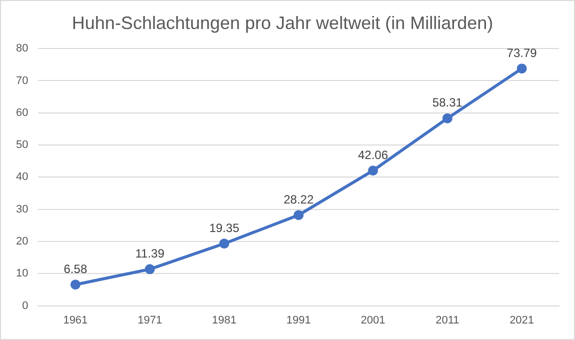 Image resolution: width=575 pixels, height=340 pixels. I want to click on x-tick-label: 2001, so click(373, 320).